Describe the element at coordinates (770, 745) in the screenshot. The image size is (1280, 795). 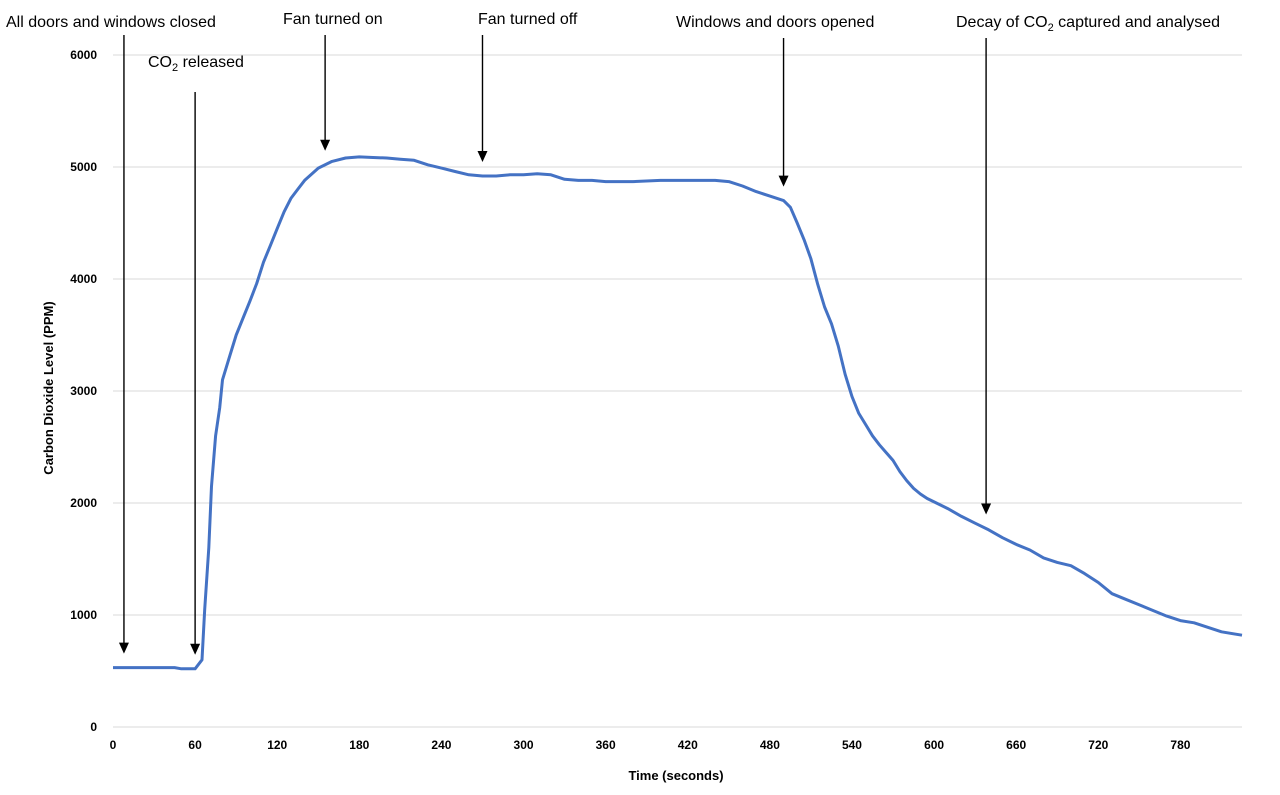
I see `x-tick-480: 480` at that location.